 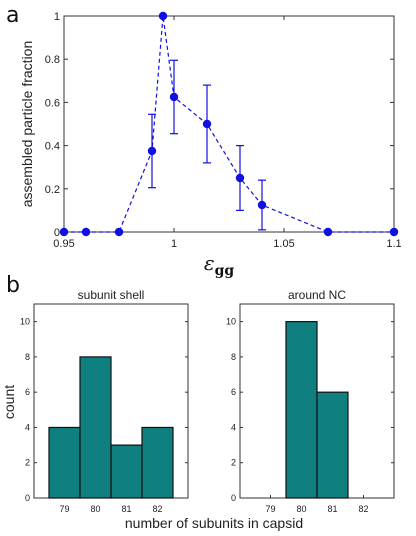 What do you see at coordinates (174, 244) in the screenshot?
I see `x-tick-label: 1` at bounding box center [174, 244].